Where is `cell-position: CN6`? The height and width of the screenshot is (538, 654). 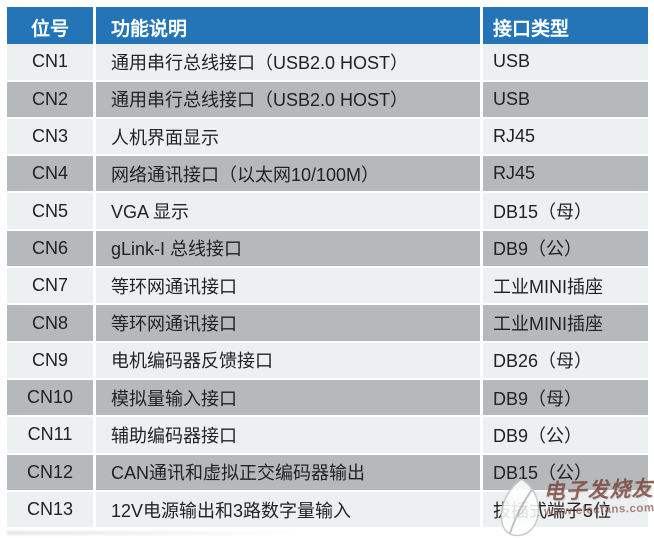
cell-position: CN6 is located at coordinates (50, 248).